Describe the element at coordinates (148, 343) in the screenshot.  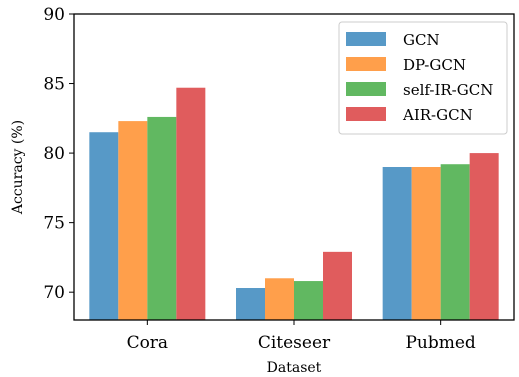
I see `x-tick-label: Cora` at that location.